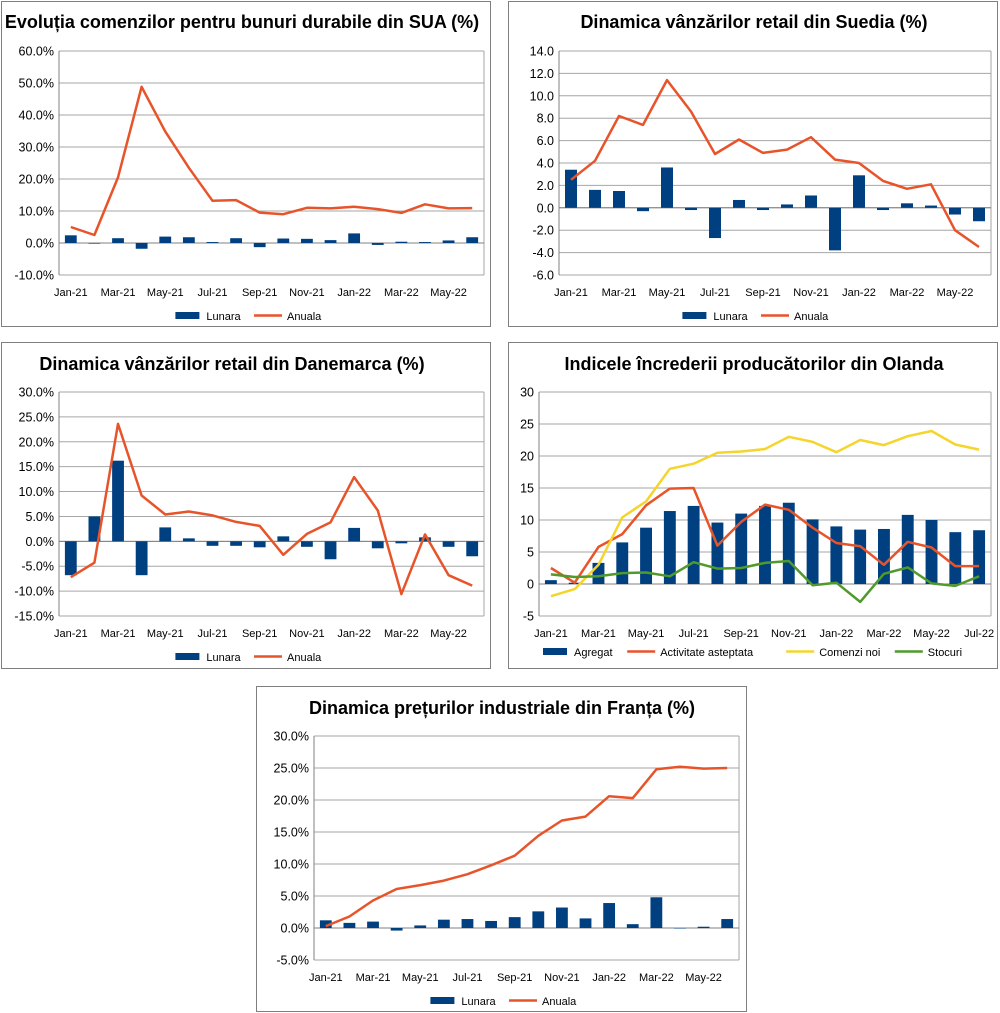  What do you see at coordinates (40, 542) in the screenshot?
I see `y-tick-label: 0.0%` at bounding box center [40, 542].